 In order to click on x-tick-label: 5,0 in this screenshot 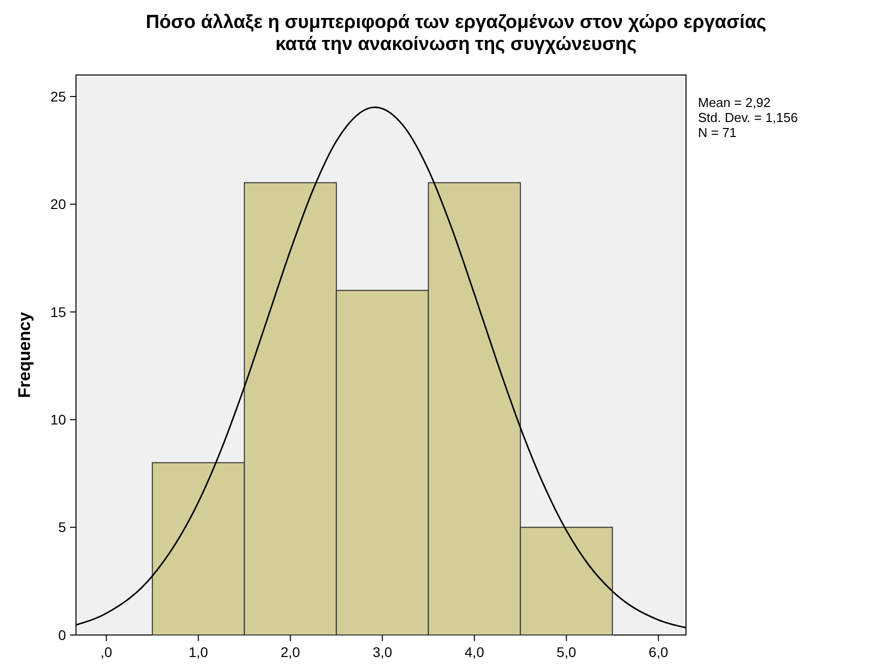, I will do `click(566, 652)`.